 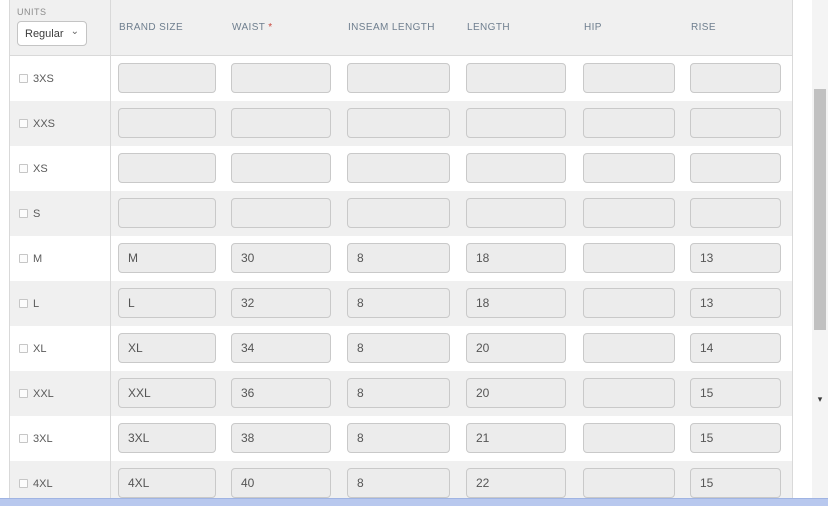 What do you see at coordinates (60, 168) in the screenshot?
I see `row-label-cell: XS` at bounding box center [60, 168].